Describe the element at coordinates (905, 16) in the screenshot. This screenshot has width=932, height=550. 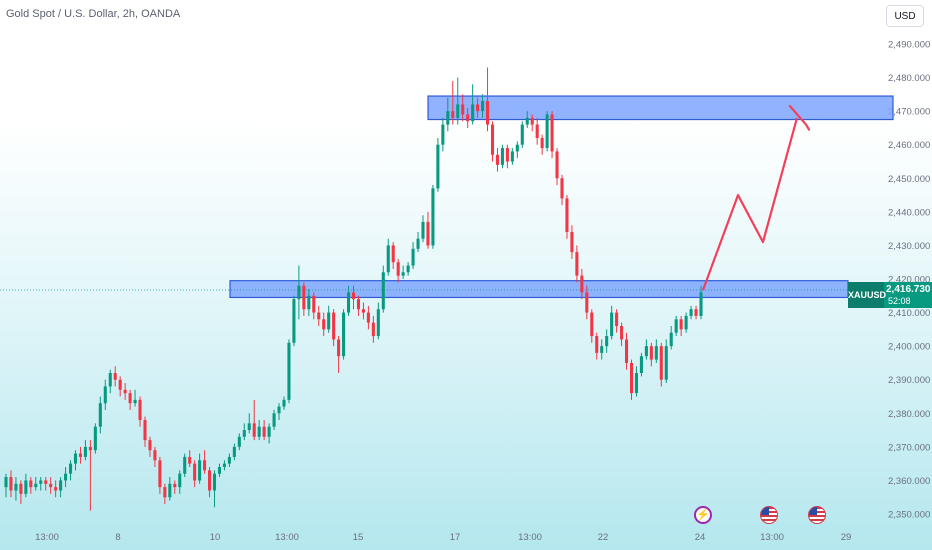
I see `currency-selector-button: USD` at that location.